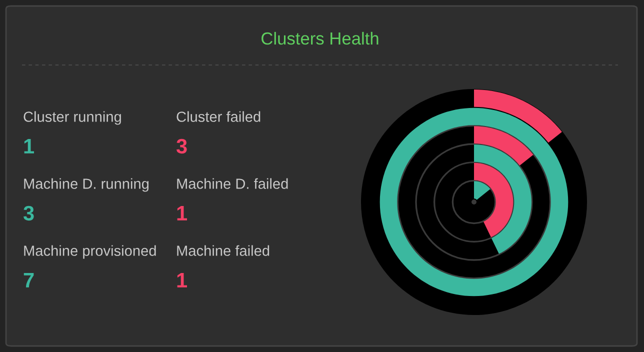 The image size is (644, 352). Describe the element at coordinates (90, 252) in the screenshot. I see `category-label: Machine provisioned` at that location.